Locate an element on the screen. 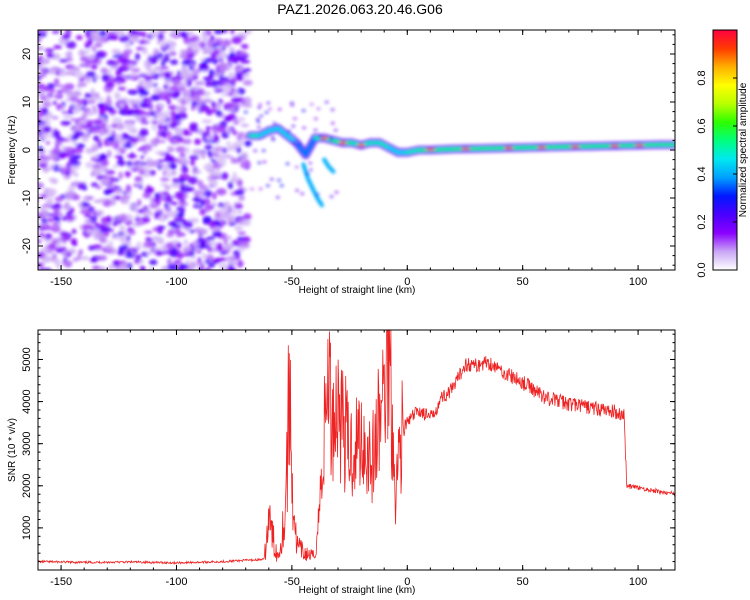  y-tick-label: 10 is located at coordinates (27, 102).